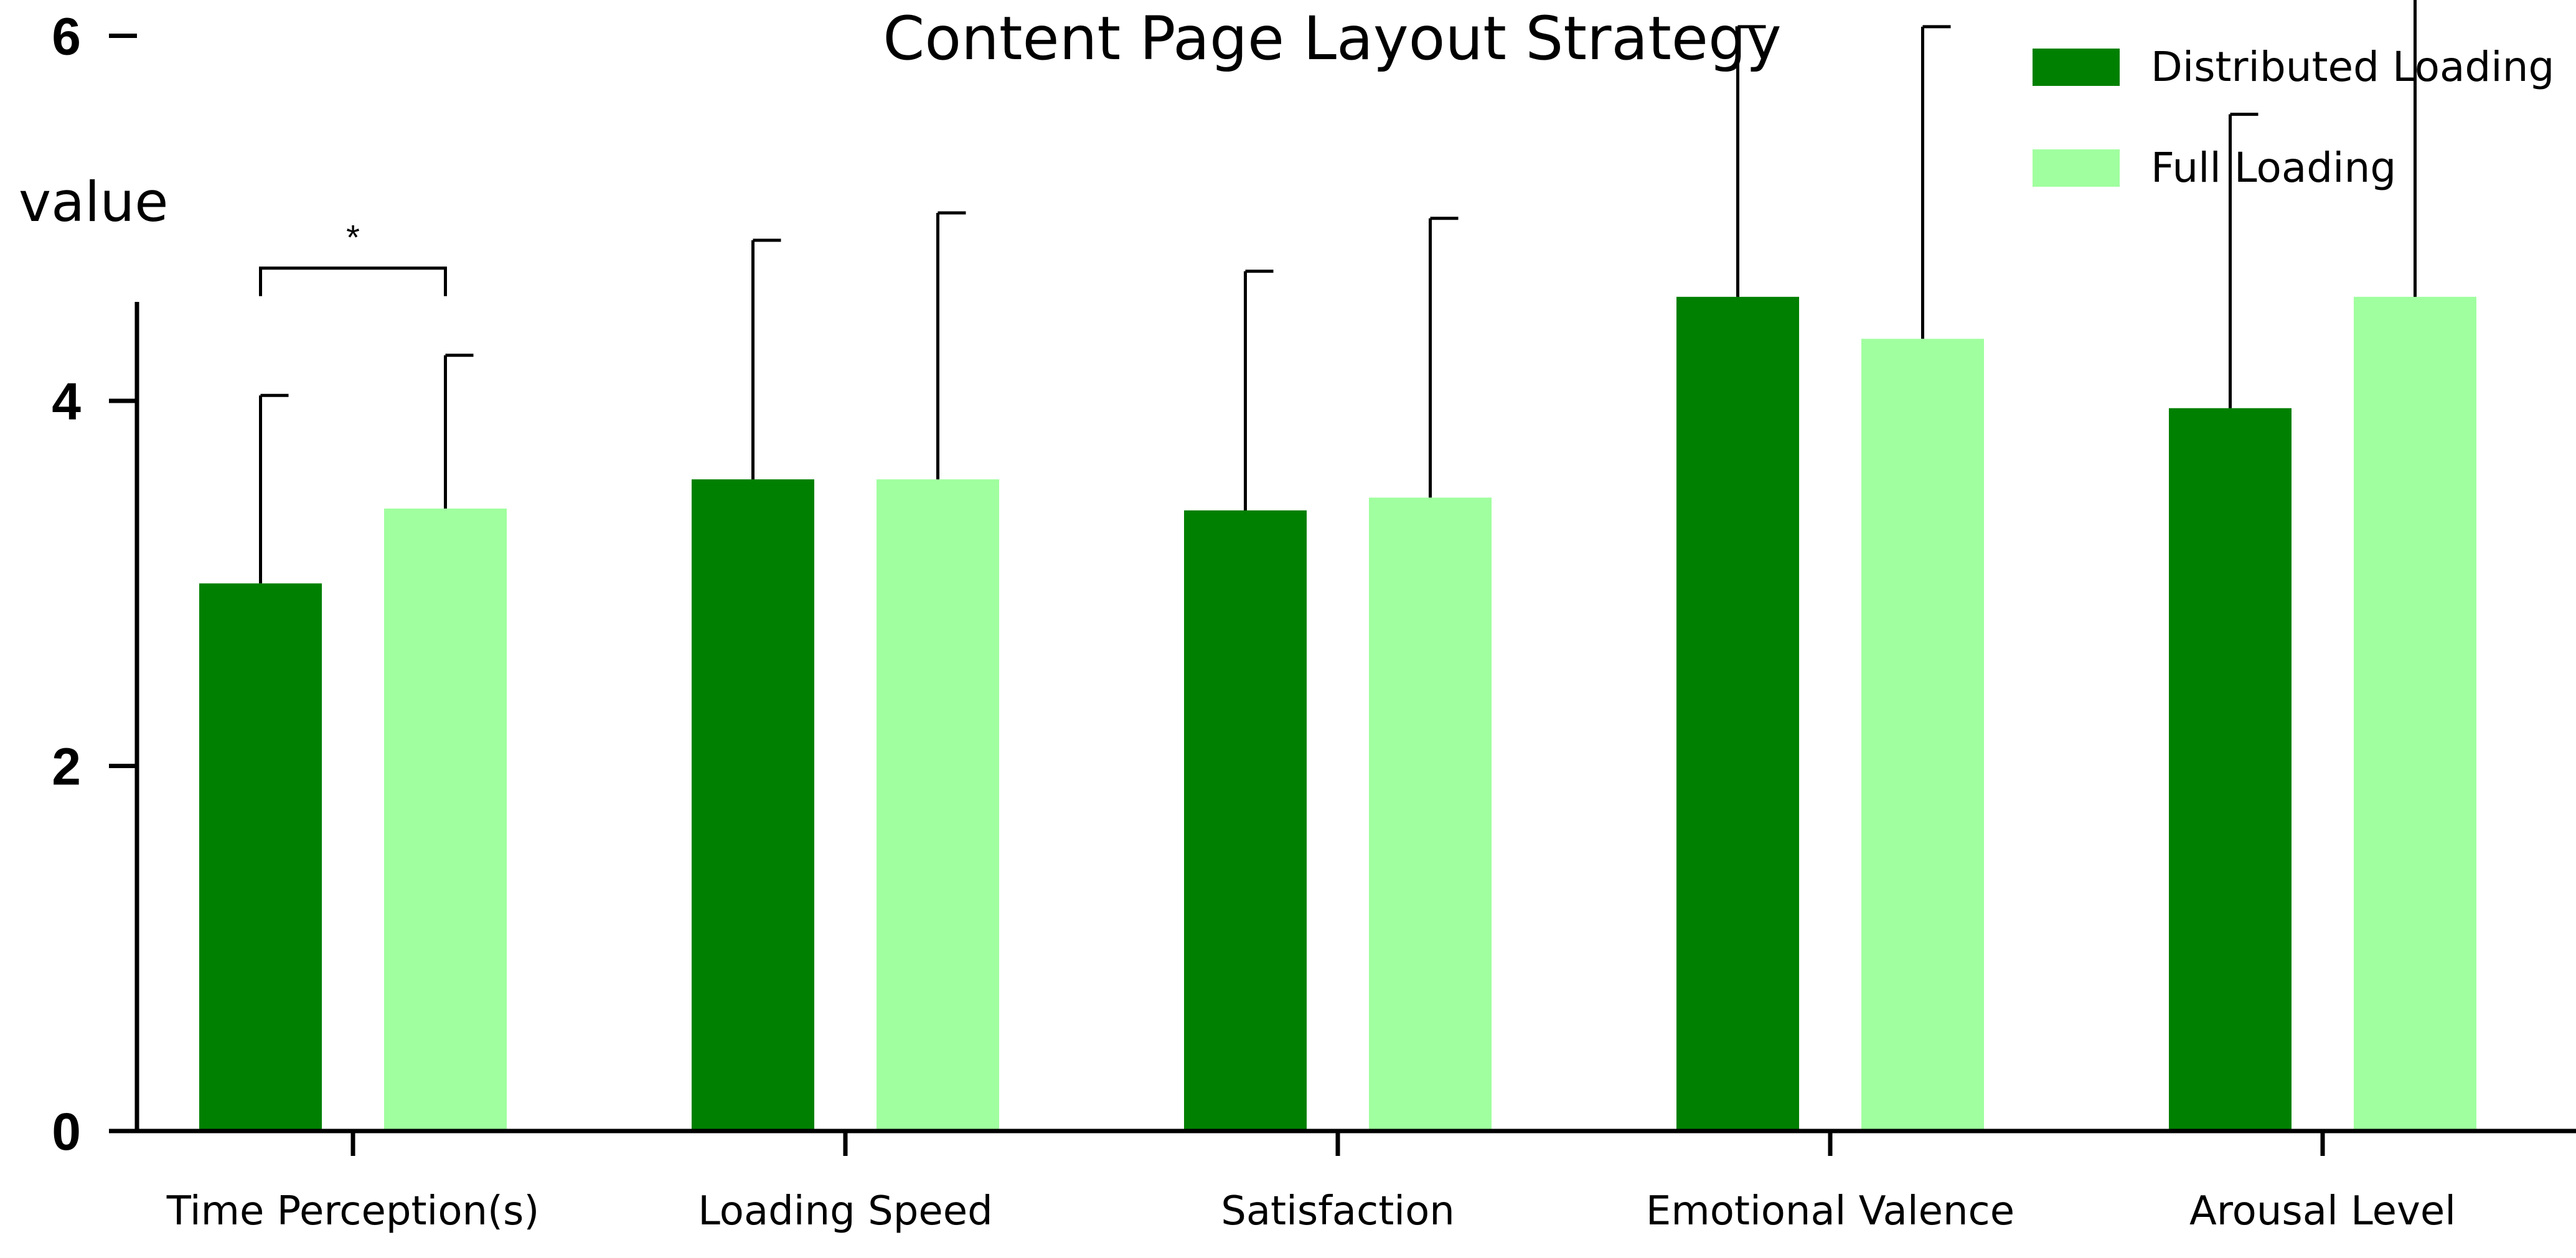 Image resolution: width=2576 pixels, height=1258 pixels. Describe the element at coordinates (845, 1211) in the screenshot. I see `x-tick-label-1: Loading Speed` at that location.